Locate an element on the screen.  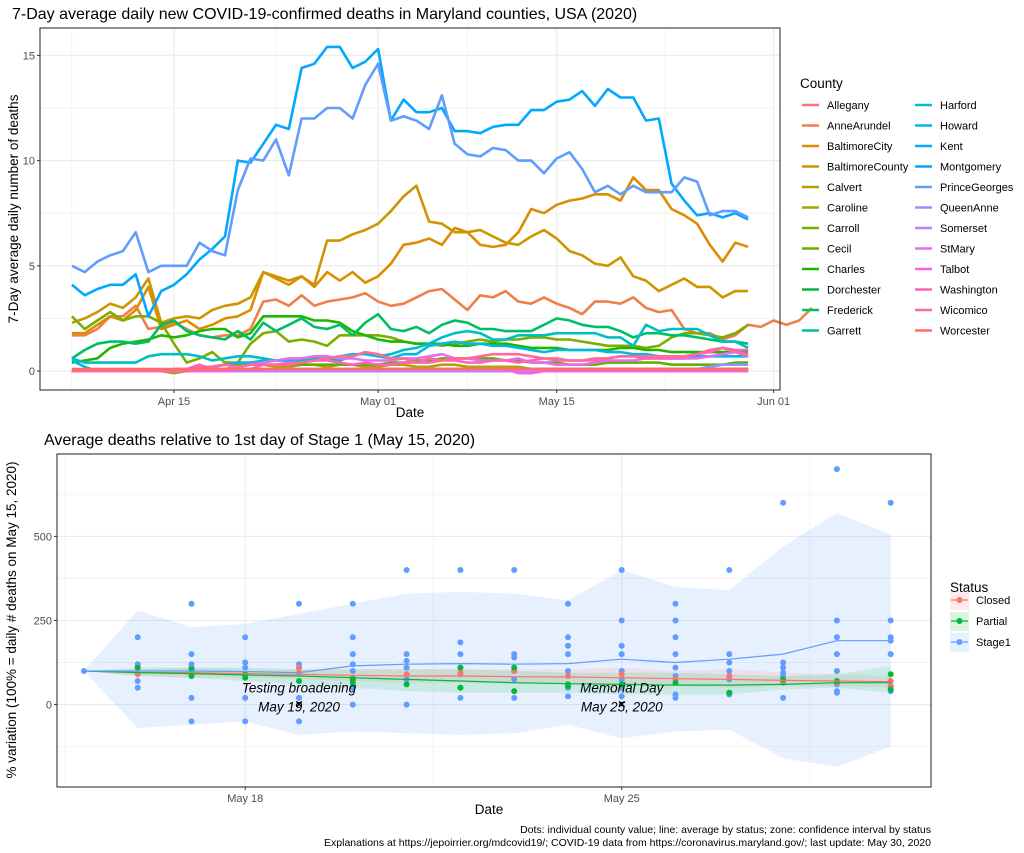
legend-item-carroll: Carroll is located at coordinates (830, 229).